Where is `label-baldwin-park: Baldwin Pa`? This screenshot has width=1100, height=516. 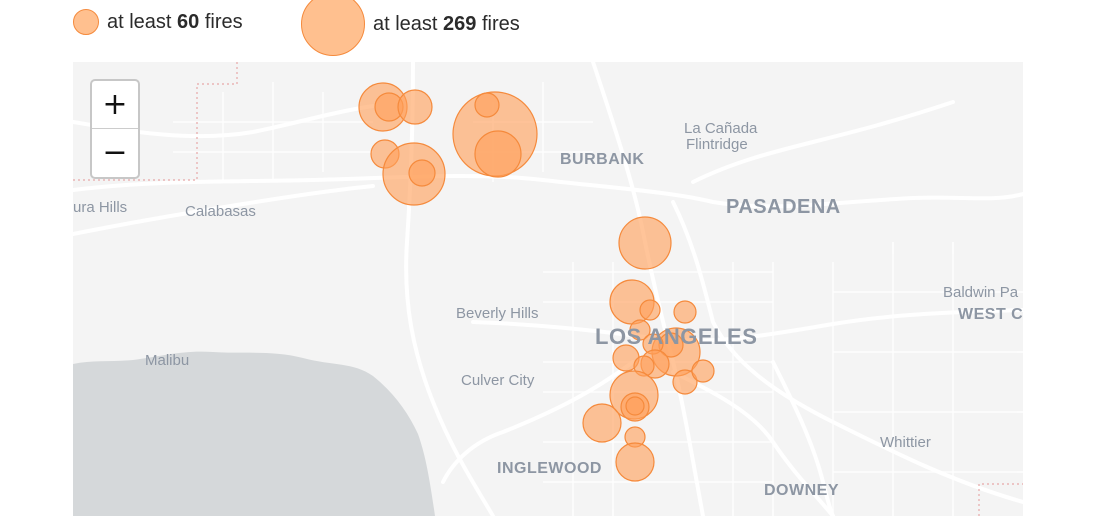
label-baldwin-park: Baldwin Pa is located at coordinates (981, 292).